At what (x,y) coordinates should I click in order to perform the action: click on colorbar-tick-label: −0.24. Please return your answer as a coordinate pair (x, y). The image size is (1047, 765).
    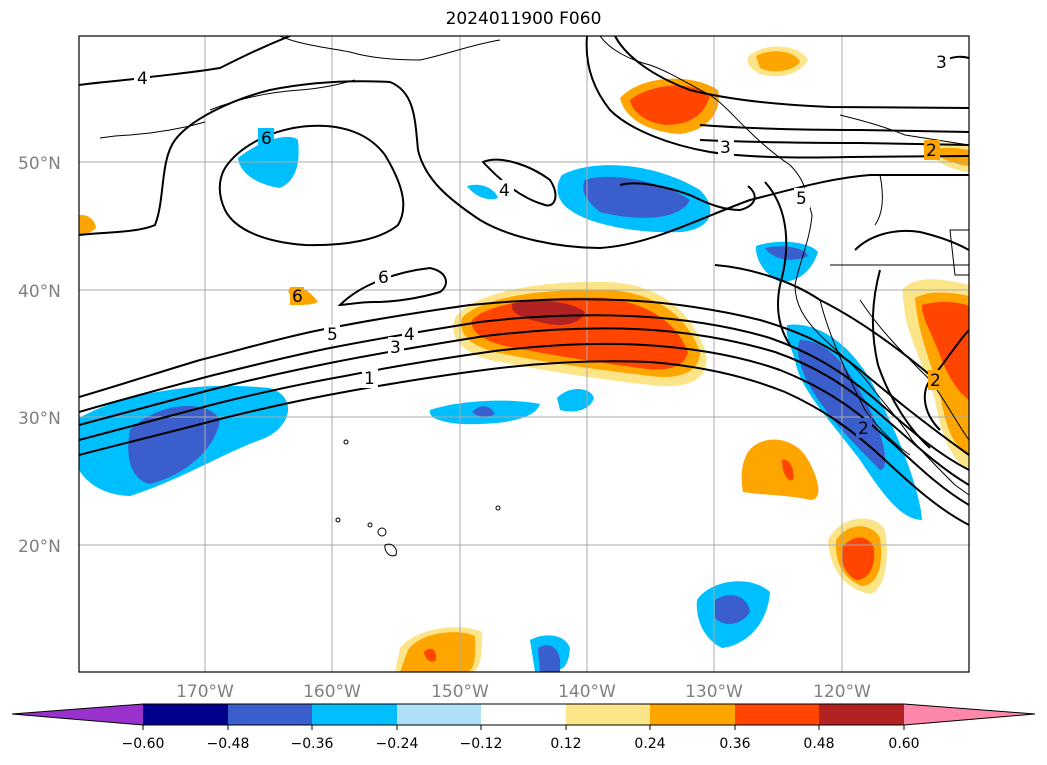
    Looking at the image, I should click on (397, 744).